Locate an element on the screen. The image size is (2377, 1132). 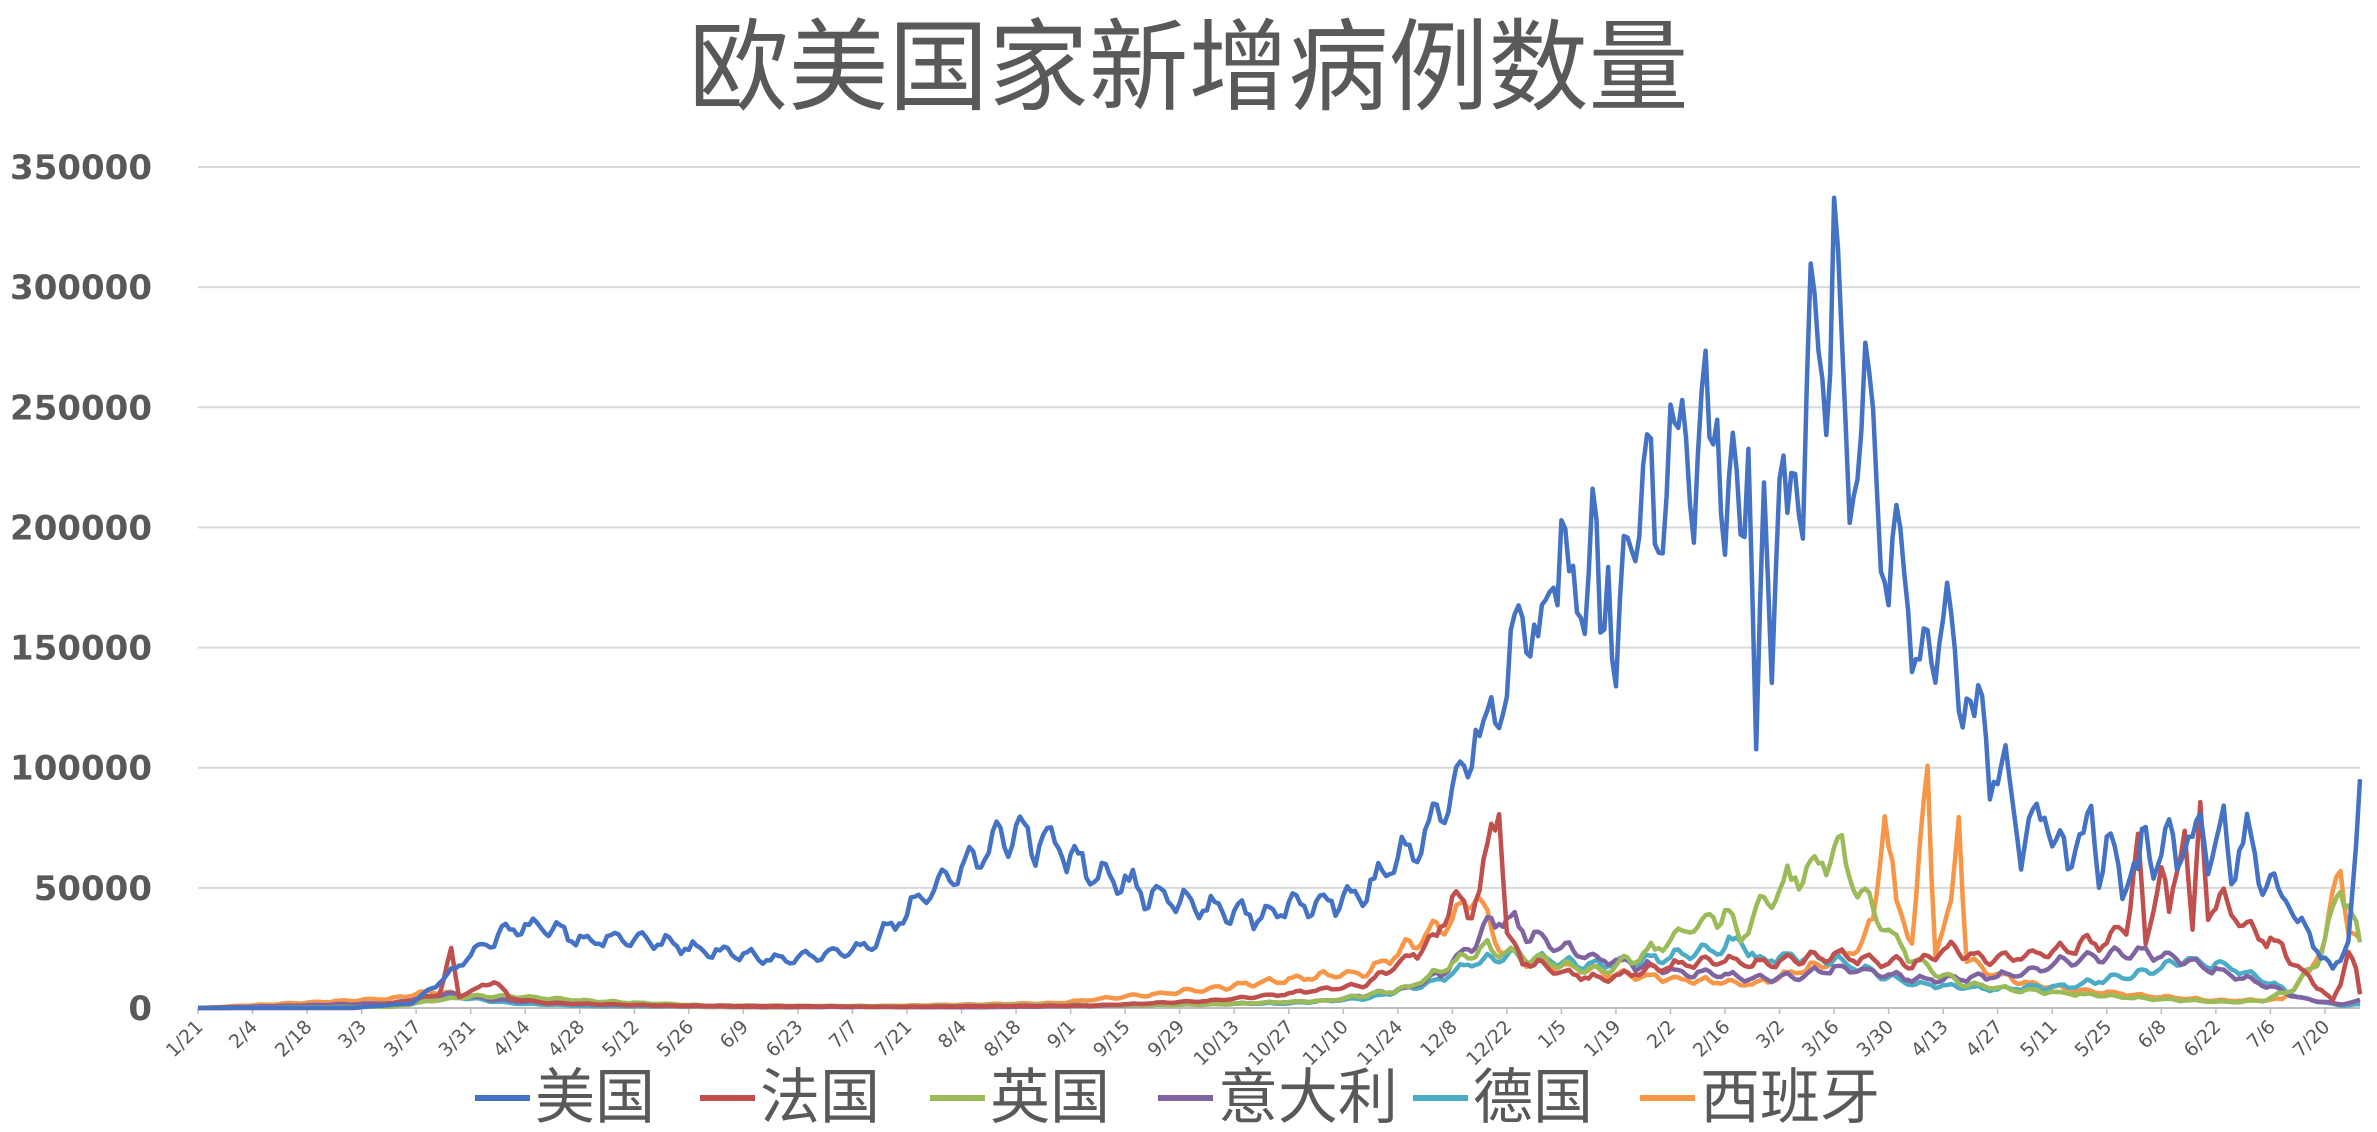
legend-label: 西班牙 is located at coordinates (1790, 1097).